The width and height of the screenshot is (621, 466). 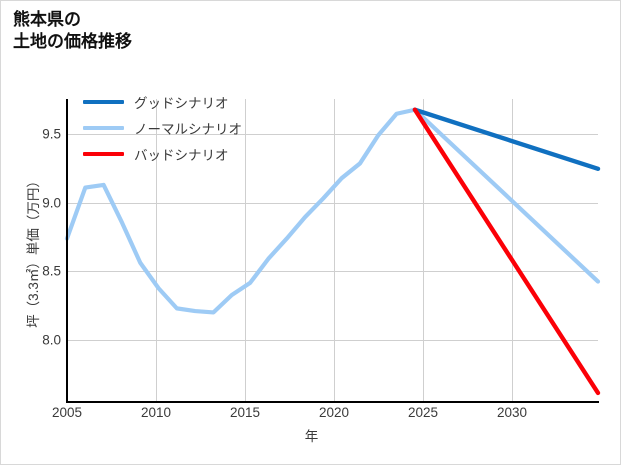 What do you see at coordinates (51, 203) in the screenshot?
I see `y-tick-9-0: 9.0` at bounding box center [51, 203].